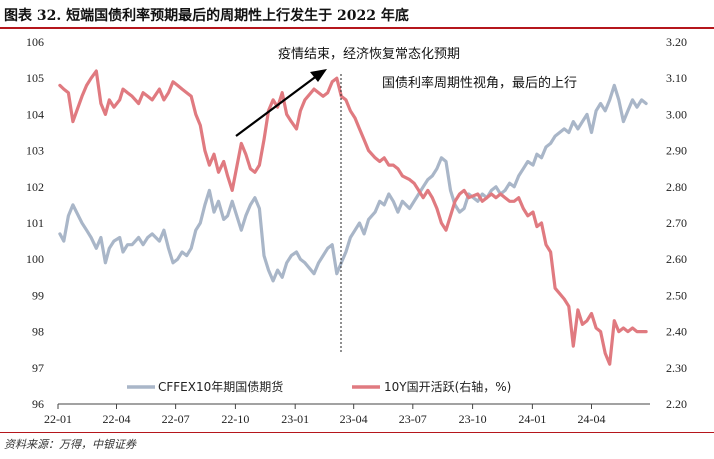  What do you see at coordinates (447, 386) in the screenshot?
I see `legend-label-yield: 10Y国开活跃(右轴，%)` at bounding box center [447, 386].